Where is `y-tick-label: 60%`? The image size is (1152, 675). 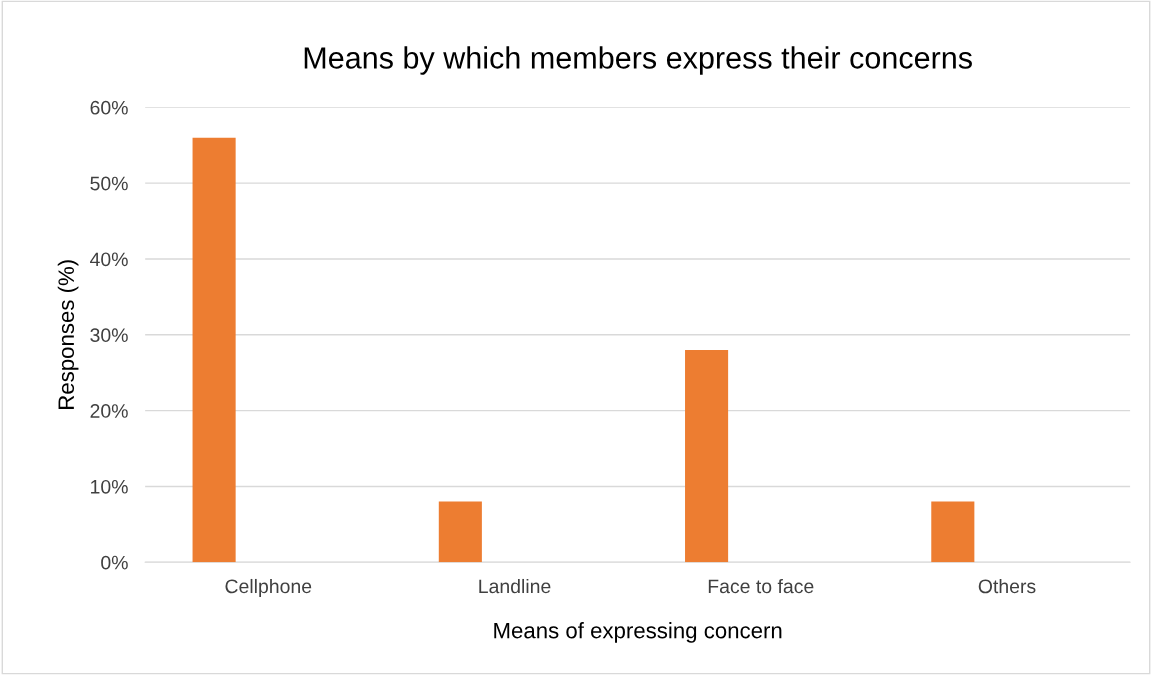 y-tick-label: 60% is located at coordinates (109, 107).